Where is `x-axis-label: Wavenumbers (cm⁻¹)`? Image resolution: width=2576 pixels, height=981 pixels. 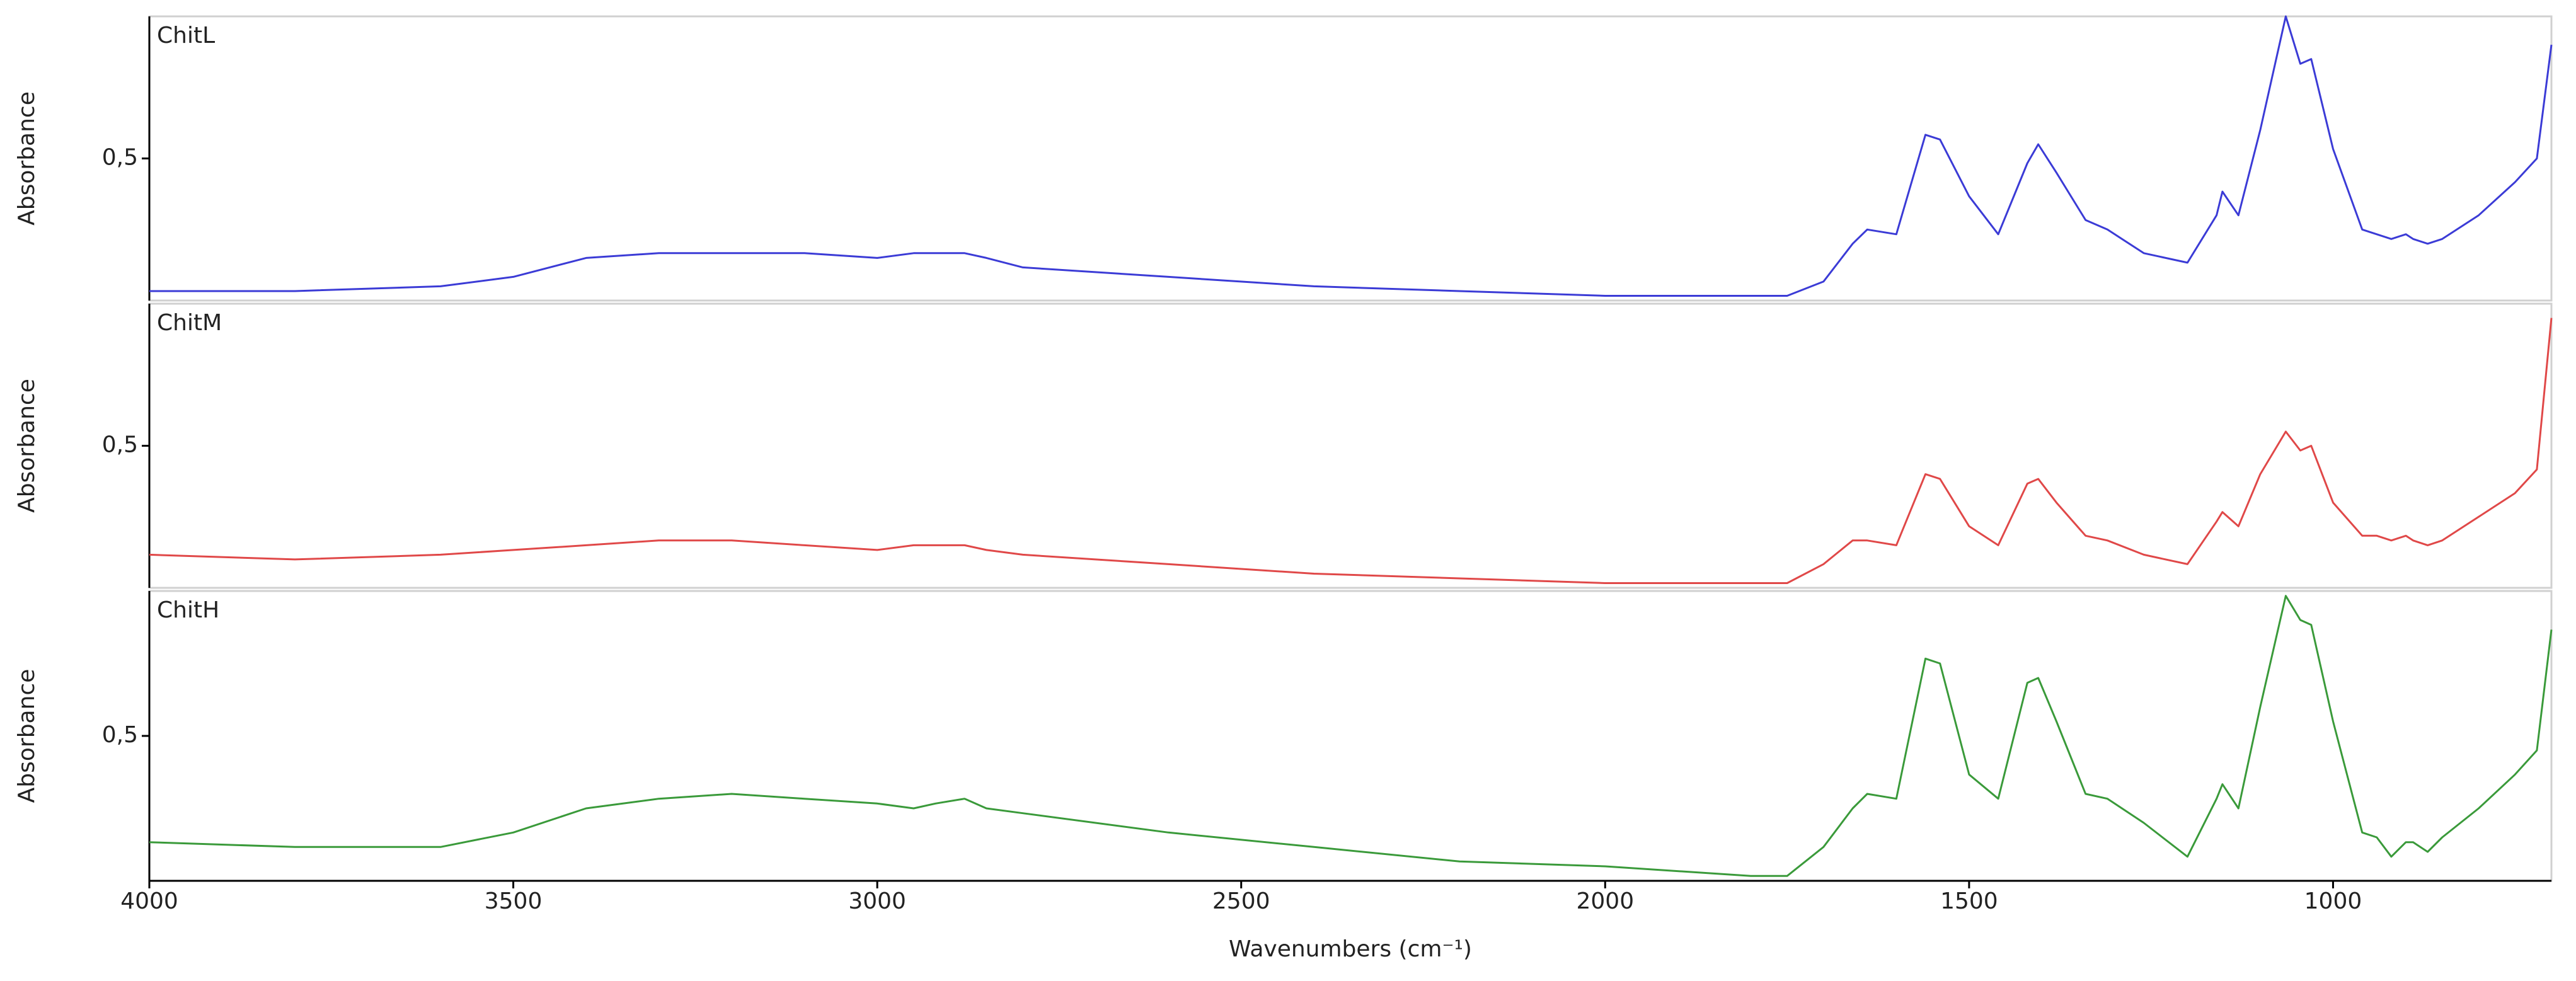 x-axis-label: Wavenumbers (cm⁻¹) is located at coordinates (1350, 949).